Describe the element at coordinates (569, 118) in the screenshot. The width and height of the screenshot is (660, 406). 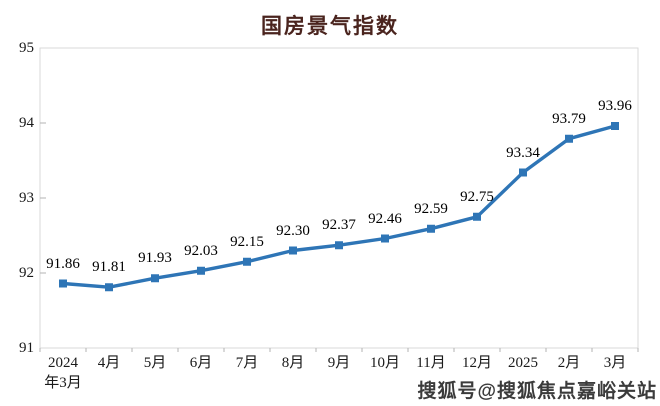
I see `data-point-label: 93.79` at that location.